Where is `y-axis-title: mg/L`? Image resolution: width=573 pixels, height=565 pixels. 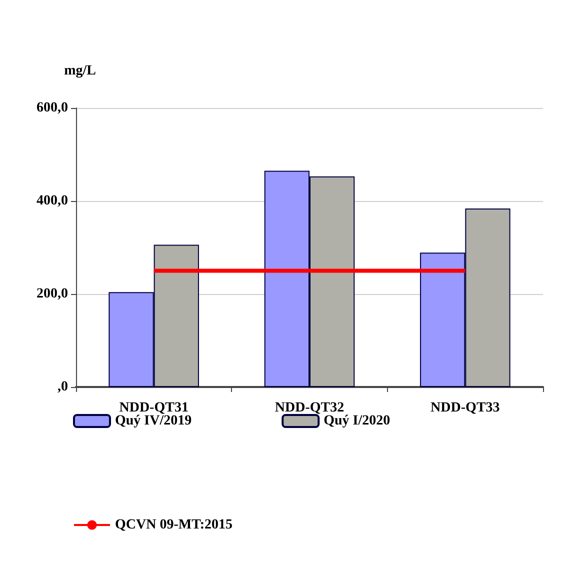 y-axis-title: mg/L is located at coordinates (80, 71).